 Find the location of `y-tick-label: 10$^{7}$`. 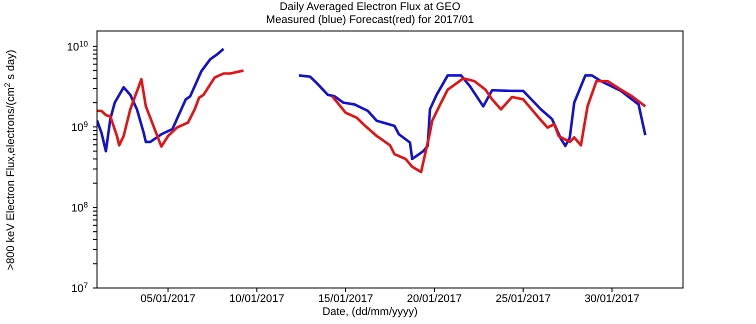

y-tick-label: 10$^{7}$ is located at coordinates (80, 287).